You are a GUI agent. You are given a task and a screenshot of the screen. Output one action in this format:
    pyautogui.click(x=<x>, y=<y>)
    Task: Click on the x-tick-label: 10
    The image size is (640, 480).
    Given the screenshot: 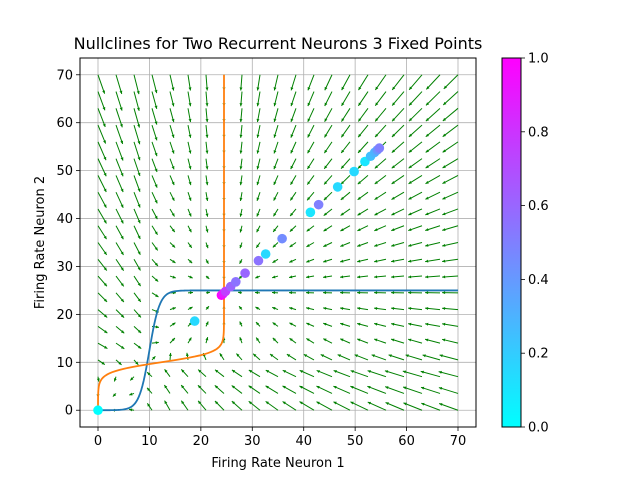 What is the action you would take?
    pyautogui.click(x=149, y=441)
    